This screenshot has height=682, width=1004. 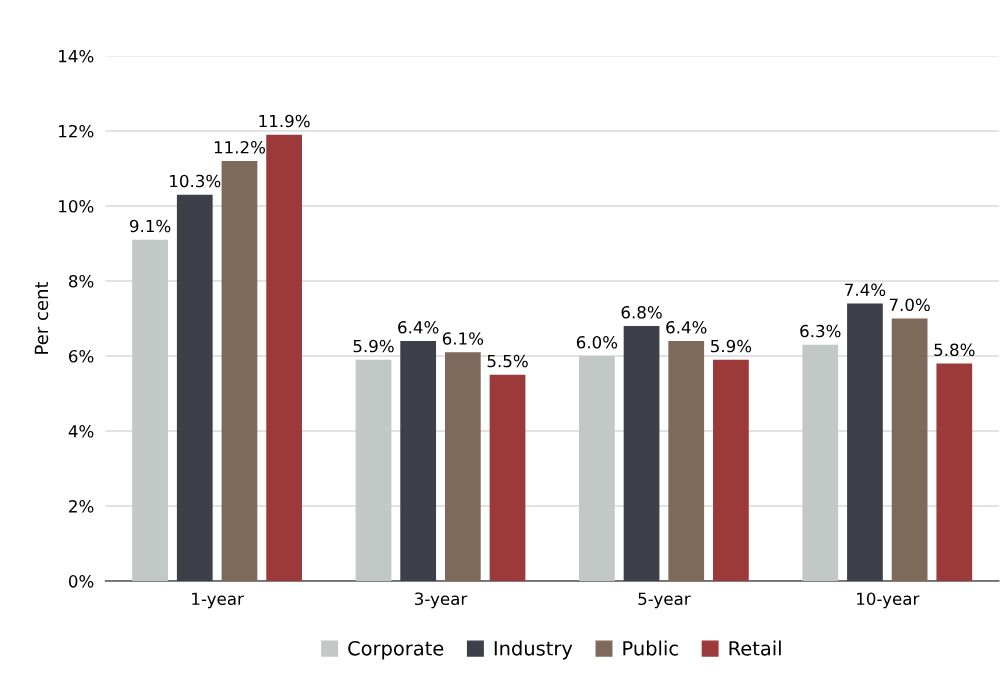 I want to click on legend-label: Corporate, so click(x=396, y=650).